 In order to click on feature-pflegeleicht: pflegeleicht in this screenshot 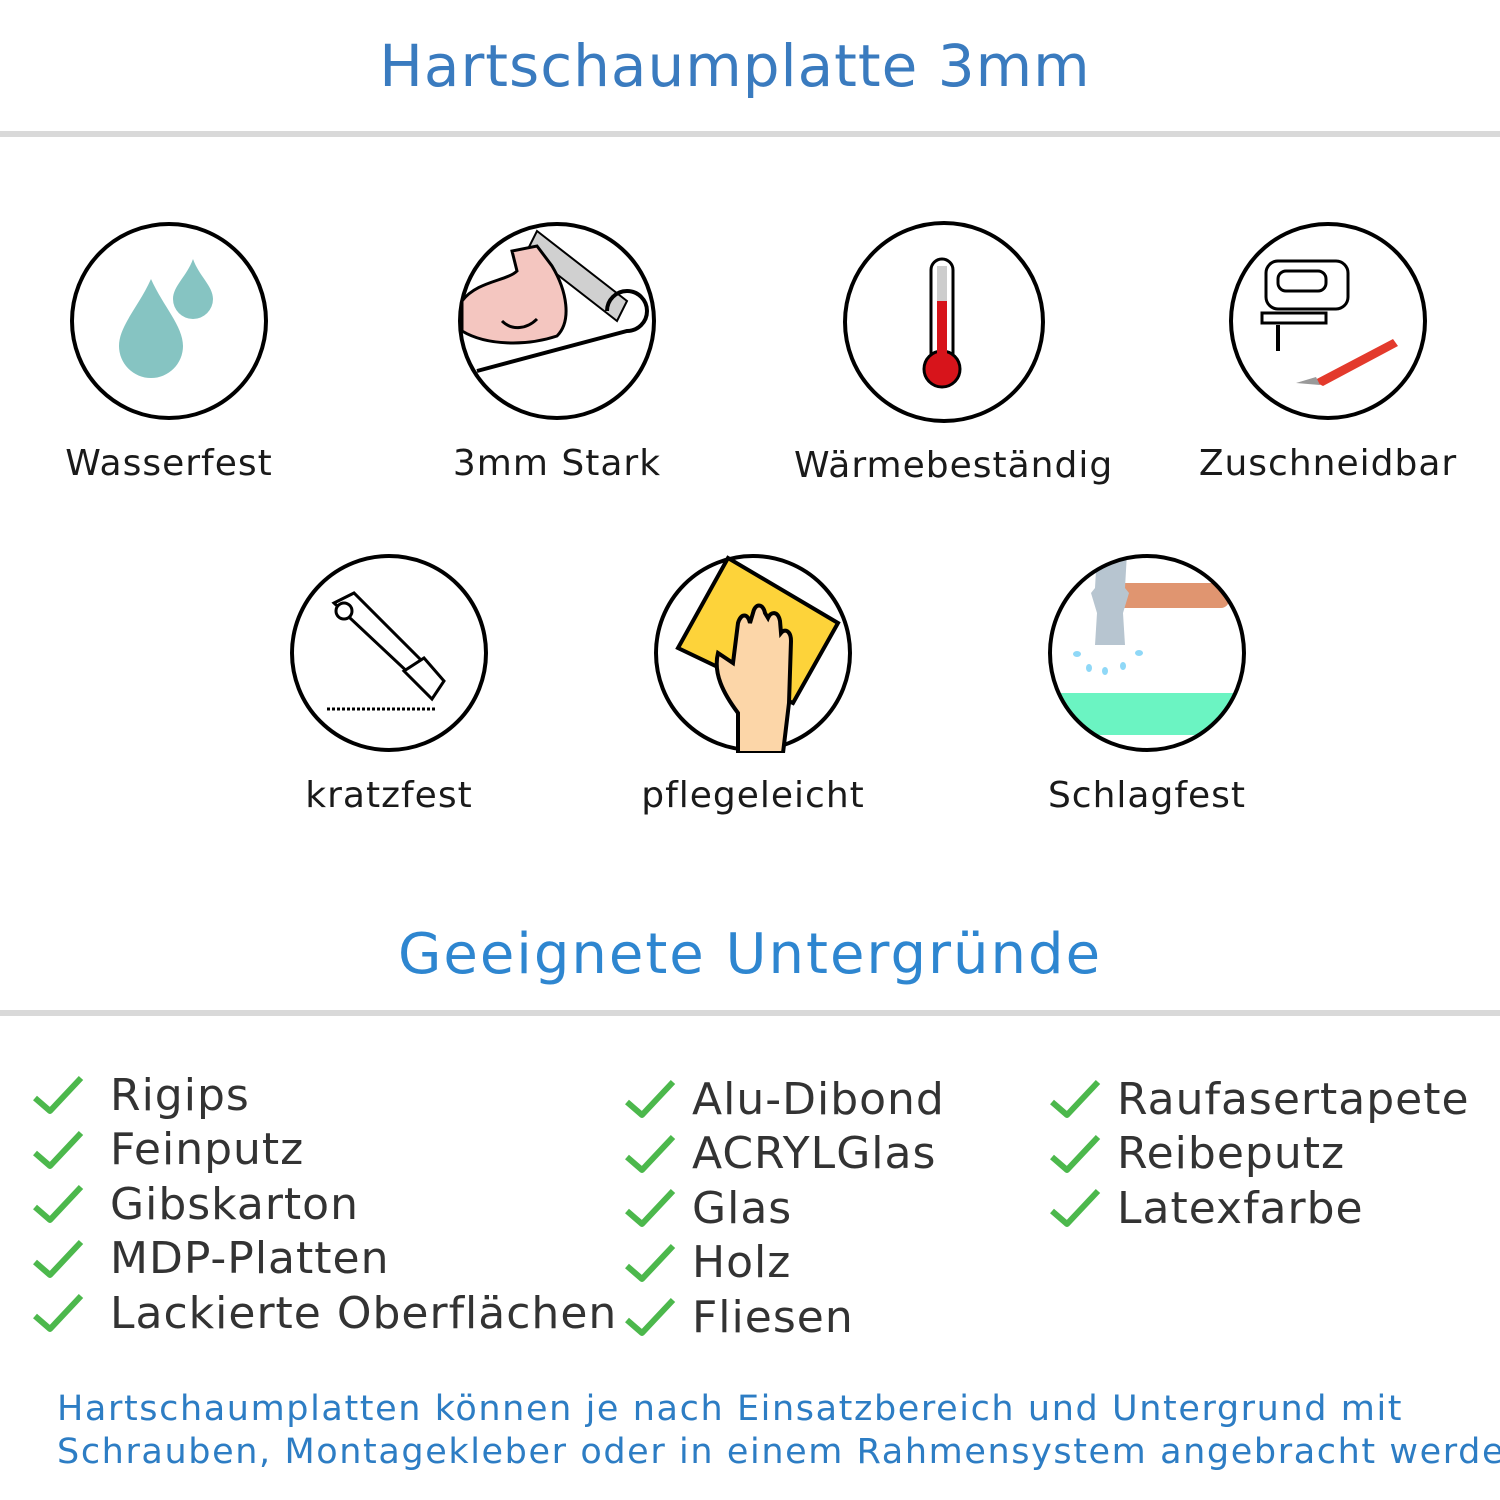, I will do `click(753, 684)`.